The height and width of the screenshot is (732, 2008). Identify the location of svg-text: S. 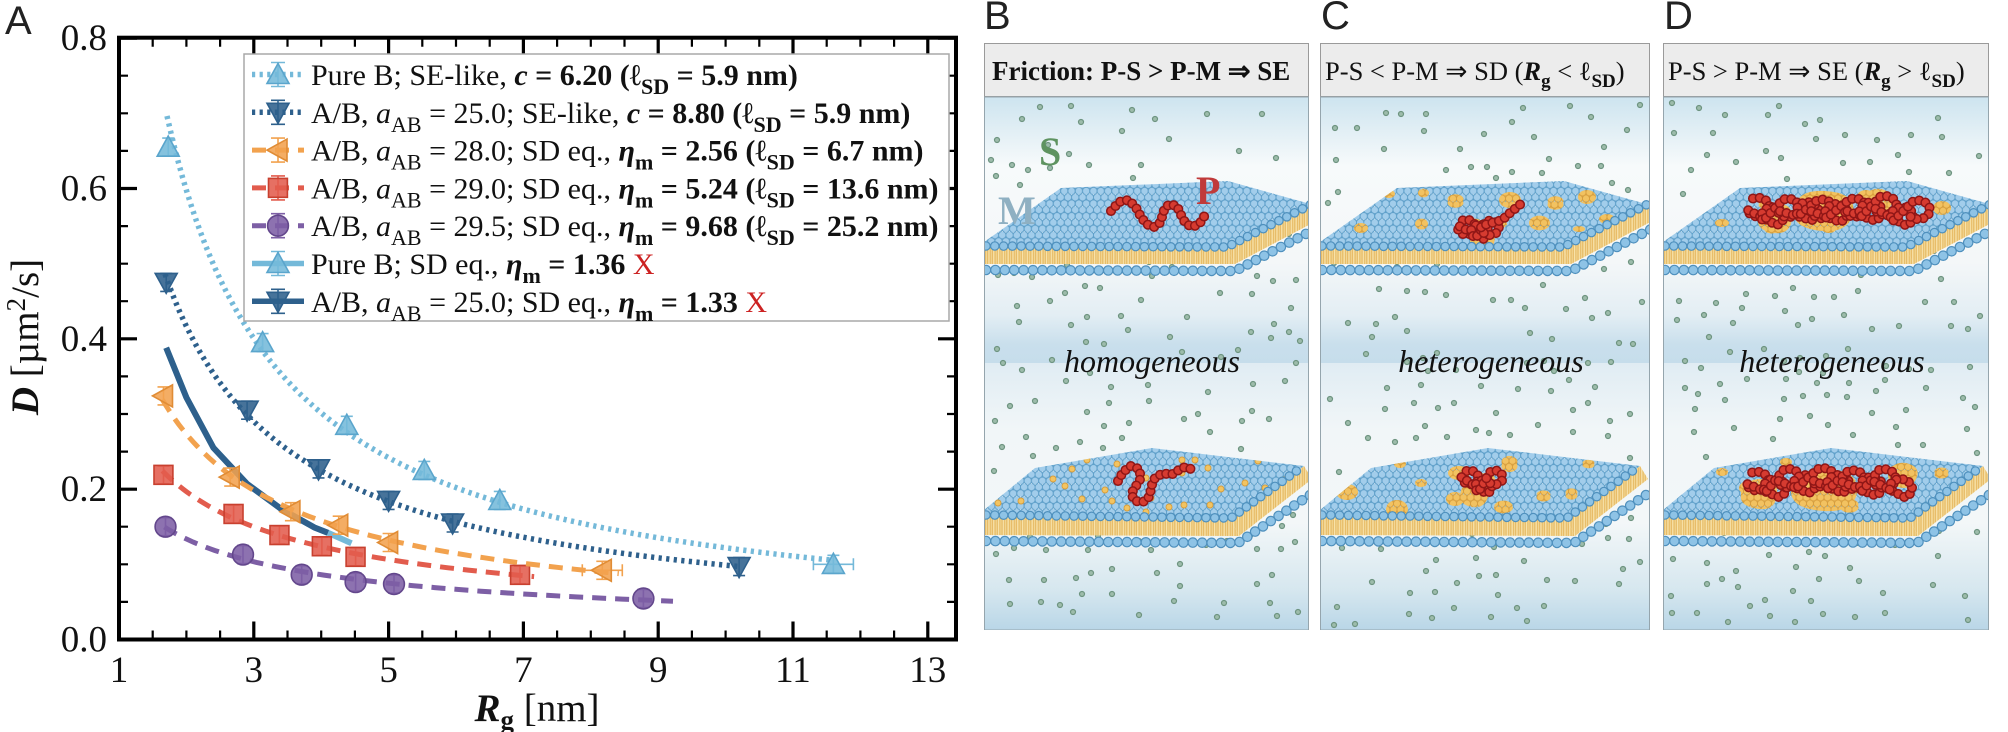
(1050, 151).